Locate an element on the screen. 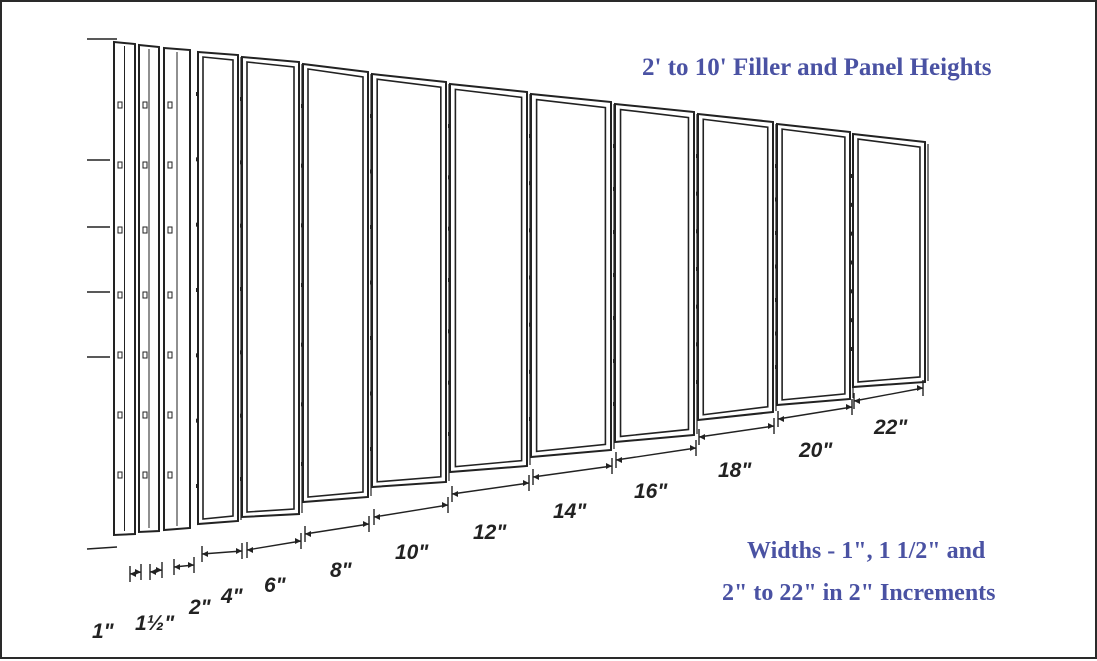  width-label-8: 12" is located at coordinates (490, 532).